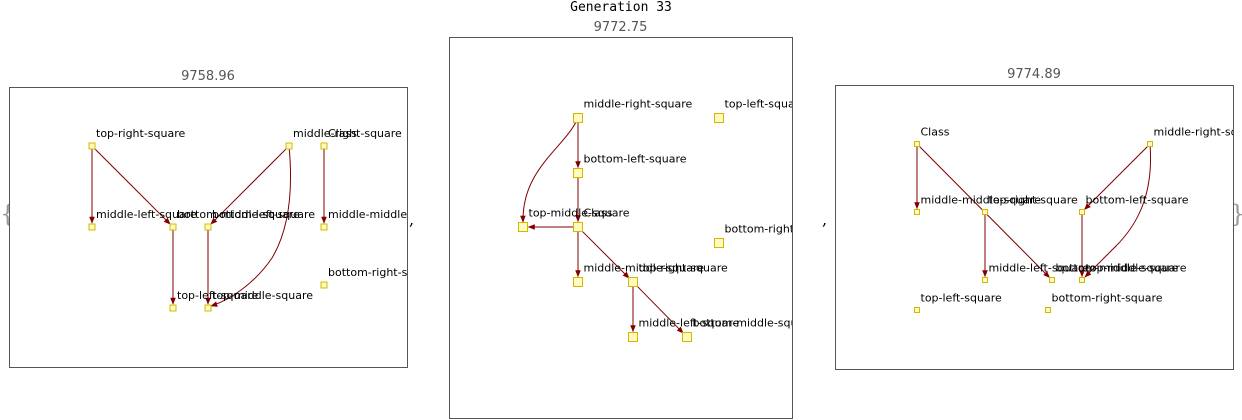 The image size is (1242, 420). I want to click on panel-1-node-mms, so click(324, 227).